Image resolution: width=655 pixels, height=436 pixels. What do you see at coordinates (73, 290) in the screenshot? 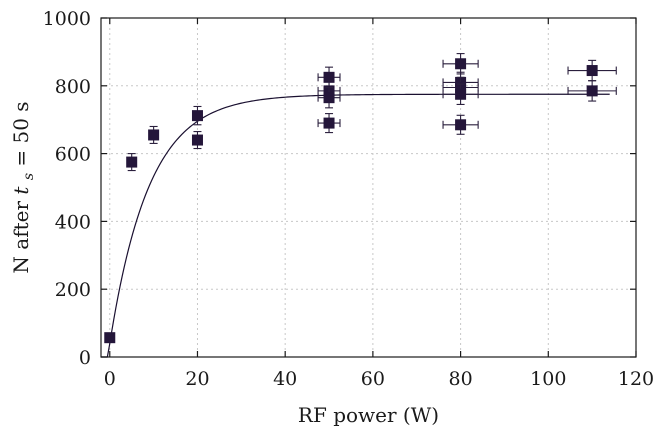
I see `y-tick-label: 200` at bounding box center [73, 290].